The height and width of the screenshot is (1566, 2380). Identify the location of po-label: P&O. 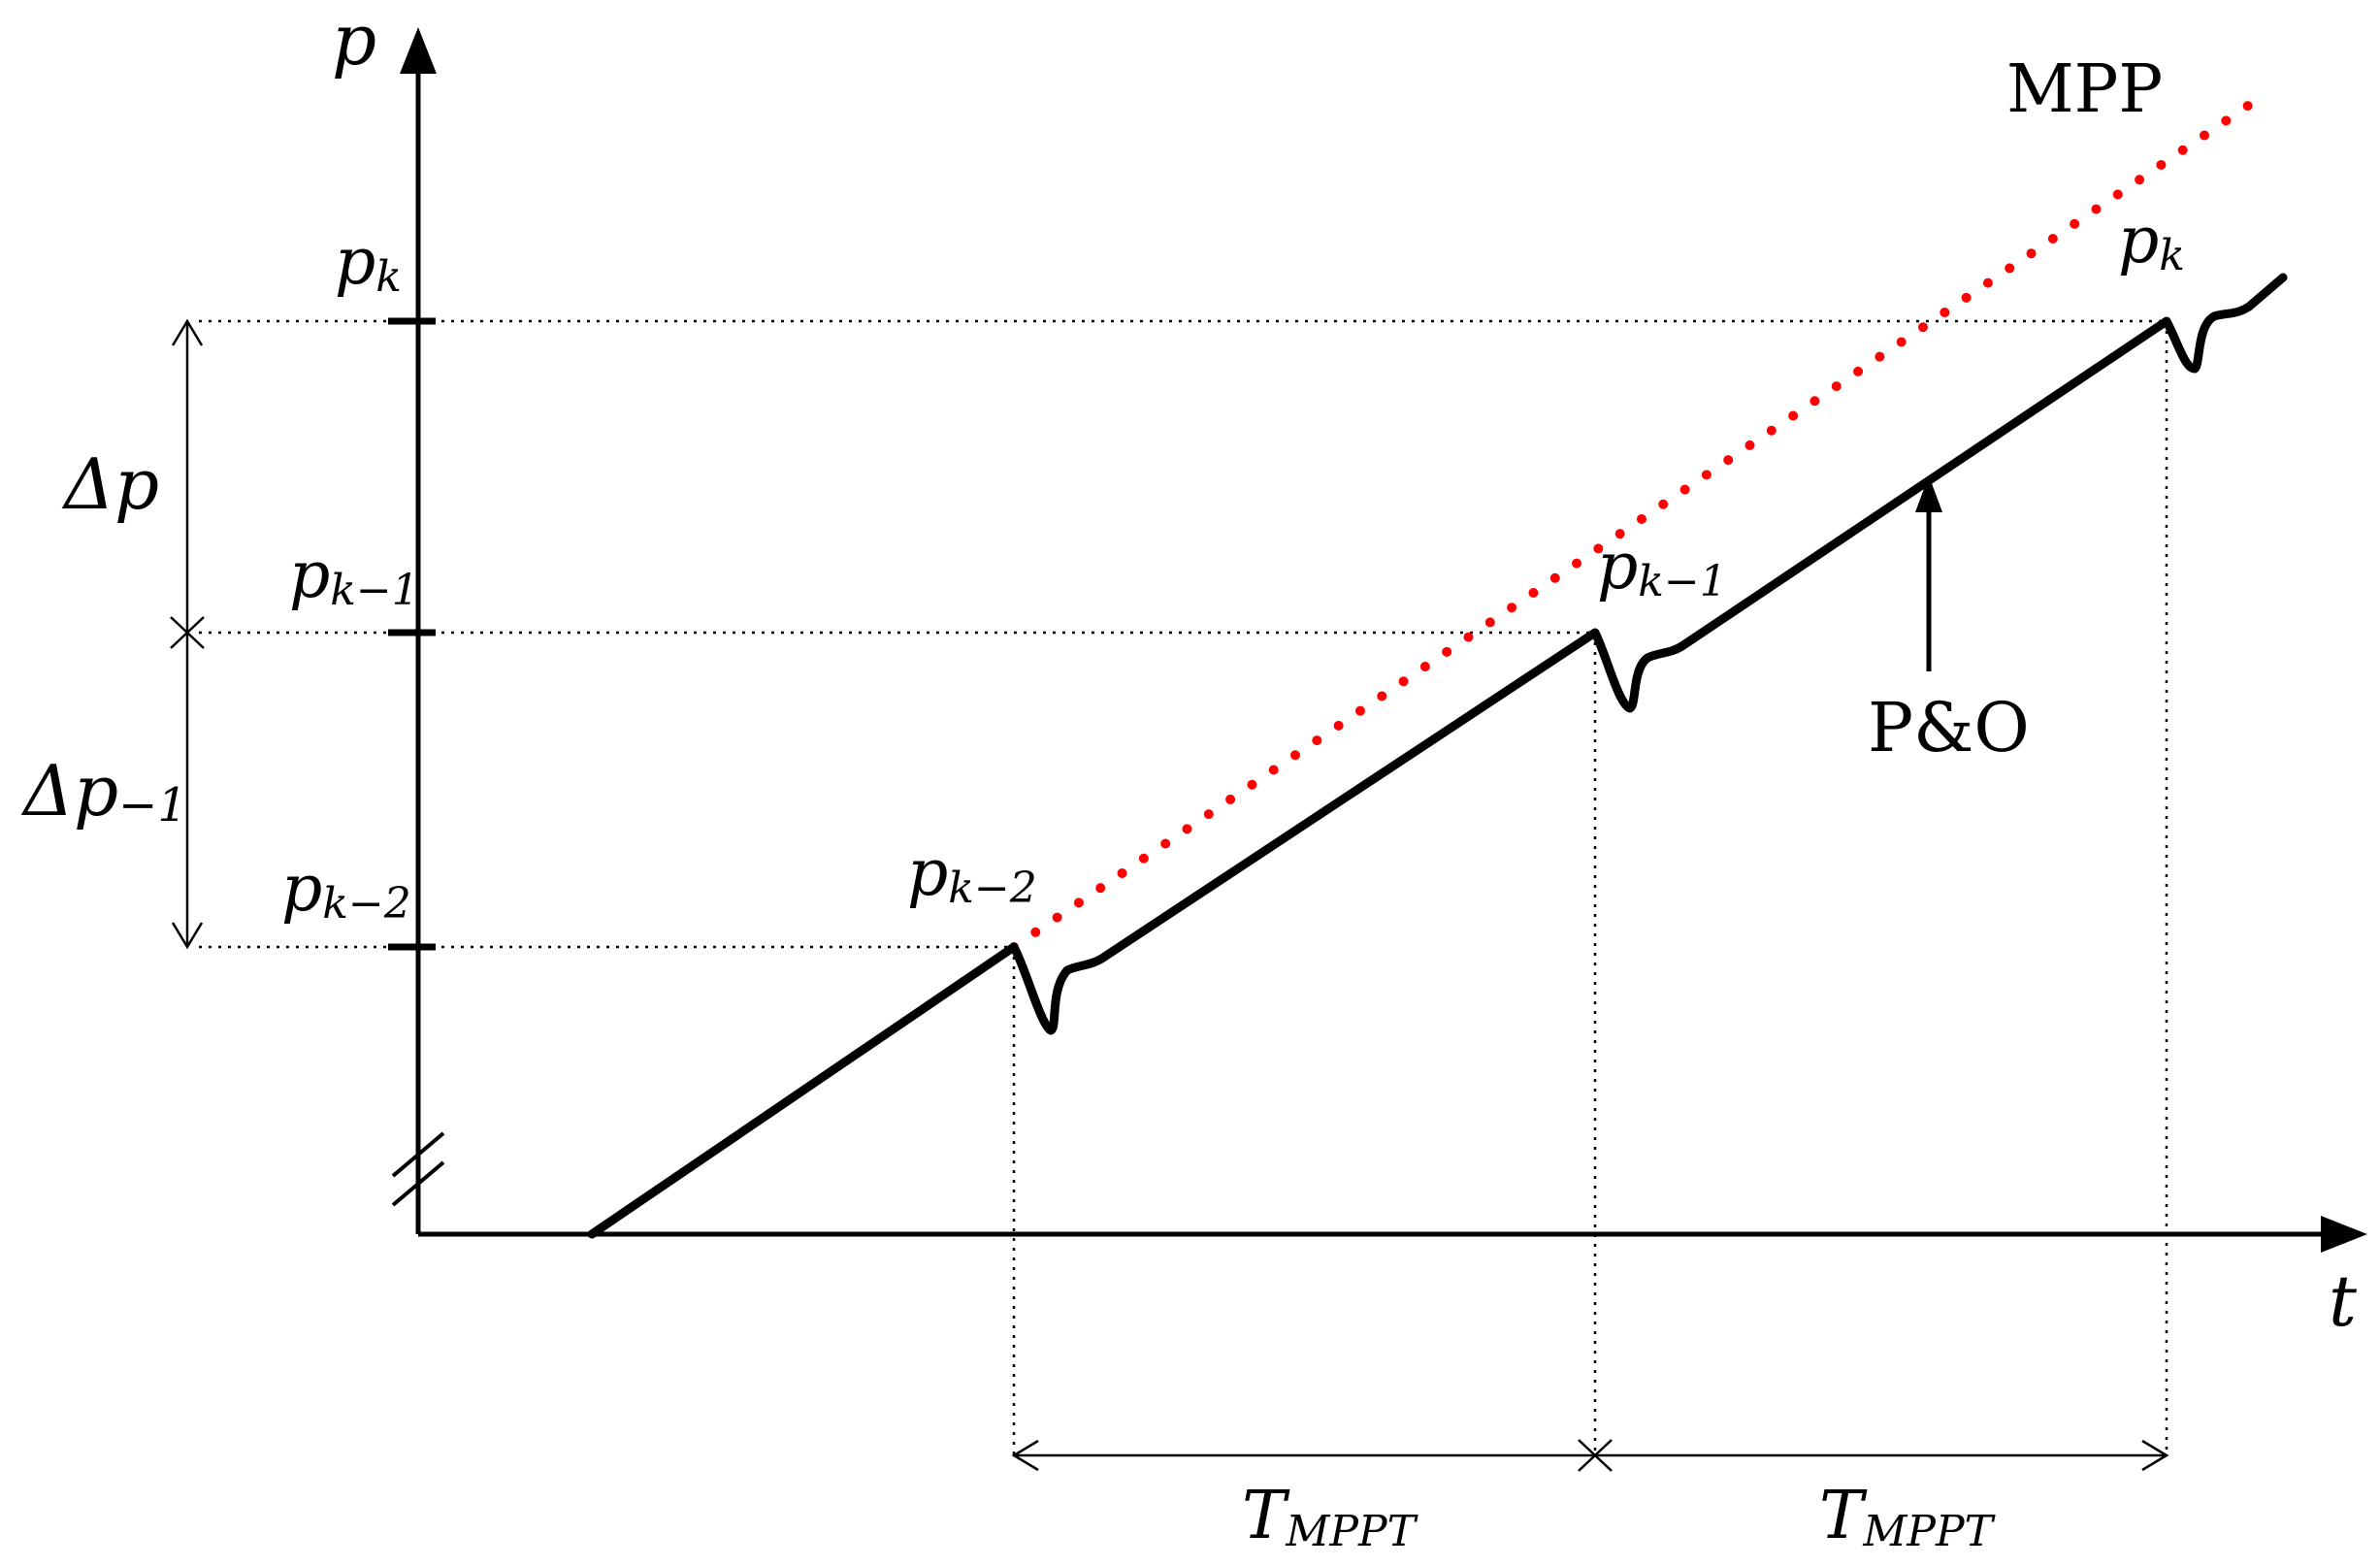
(1949, 727).